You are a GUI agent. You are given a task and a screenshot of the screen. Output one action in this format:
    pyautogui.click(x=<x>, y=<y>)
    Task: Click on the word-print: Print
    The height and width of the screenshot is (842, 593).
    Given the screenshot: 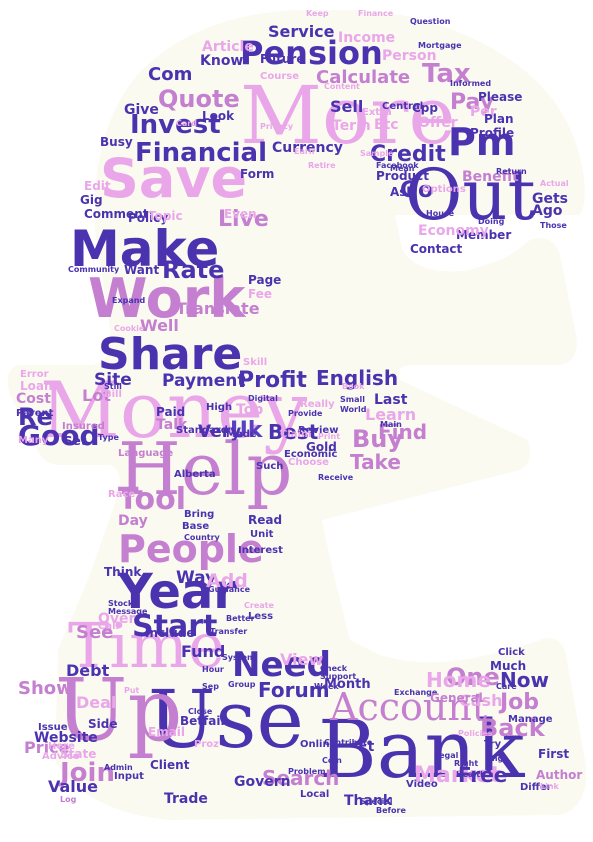 What is the action you would take?
    pyautogui.click(x=329, y=436)
    